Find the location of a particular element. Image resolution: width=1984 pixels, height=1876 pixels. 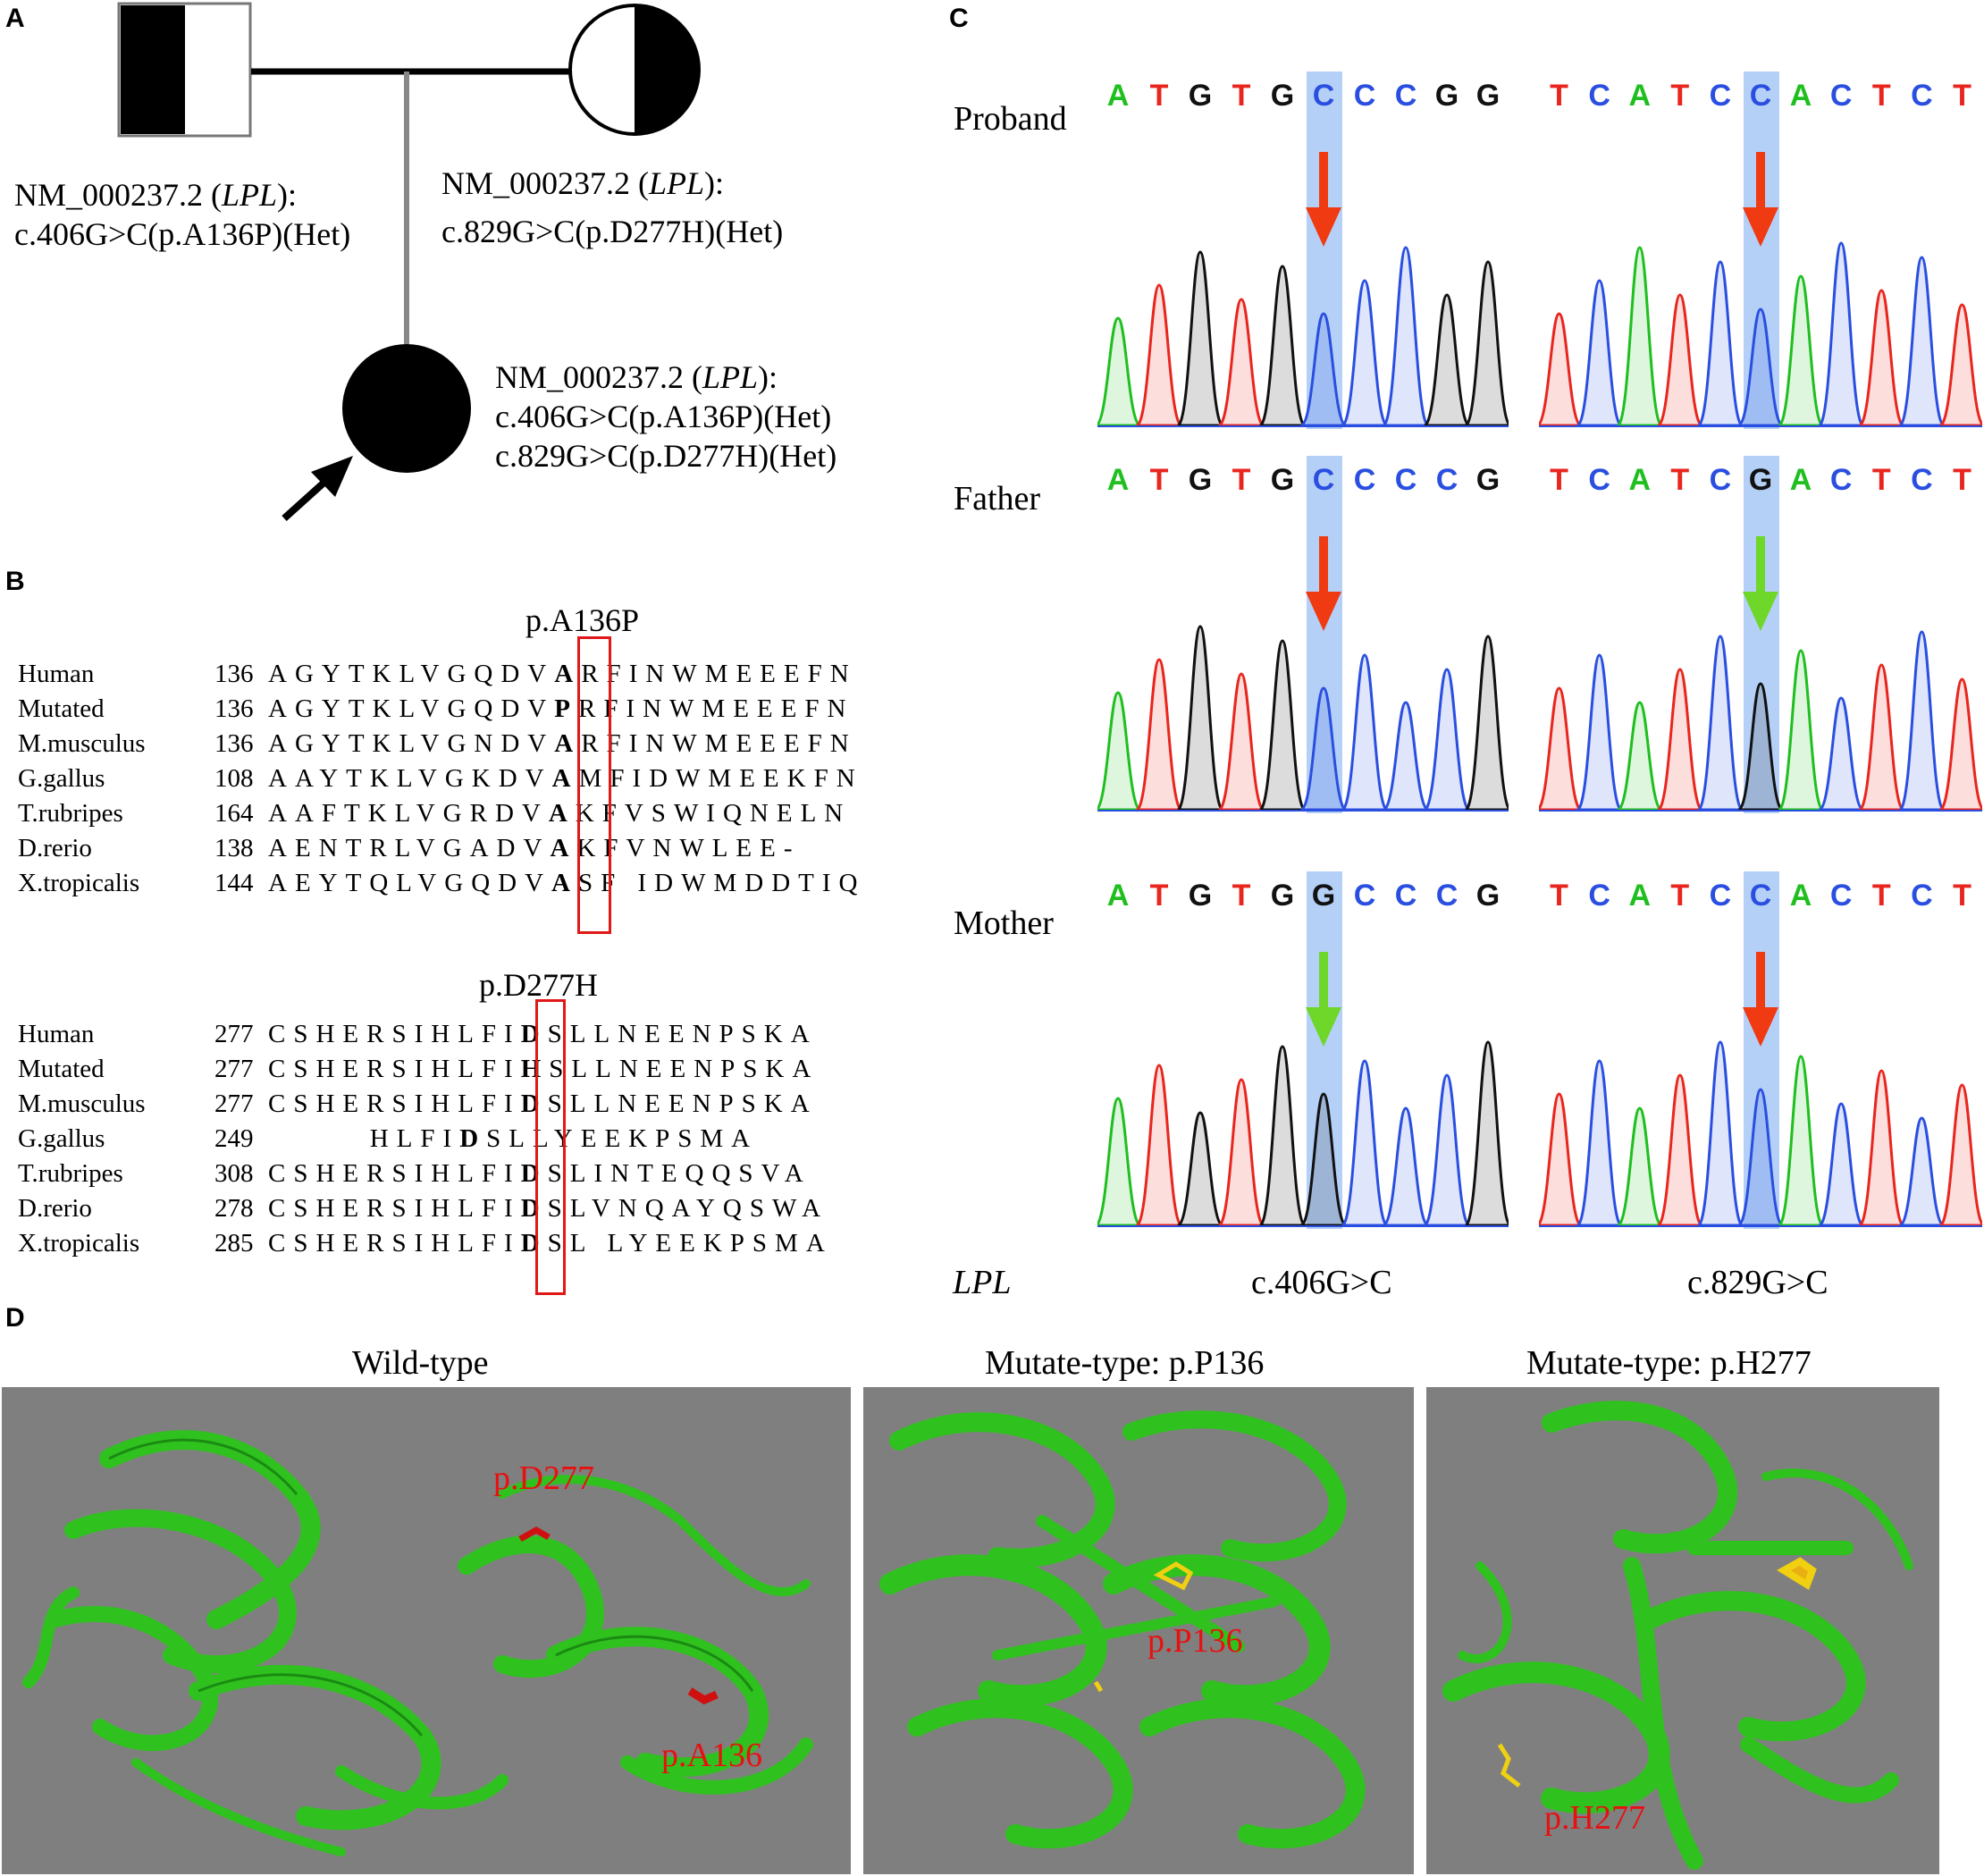

alignment-row: Human 277 CSHERSIHLFI D SLLNEENPSKA is located at coordinates (418, 1034).